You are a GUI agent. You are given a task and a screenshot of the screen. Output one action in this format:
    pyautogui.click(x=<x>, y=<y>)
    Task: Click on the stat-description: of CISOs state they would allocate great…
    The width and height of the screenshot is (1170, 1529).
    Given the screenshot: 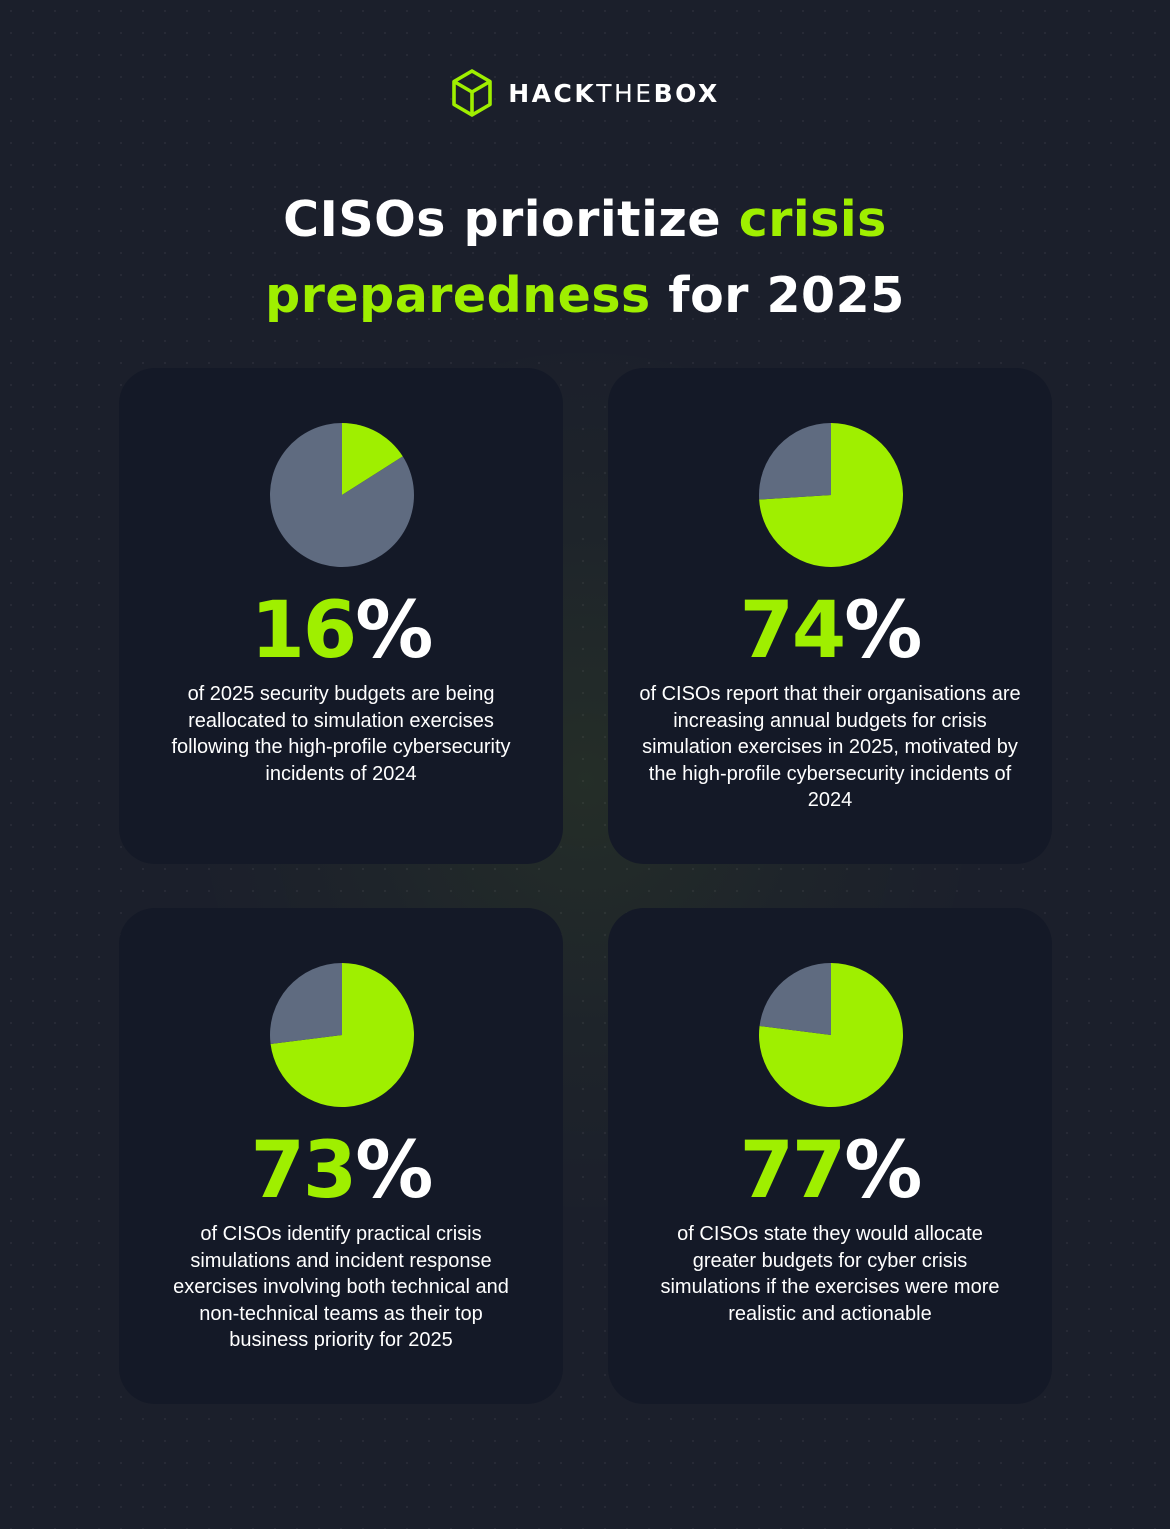 What is the action you would take?
    pyautogui.click(x=830, y=1274)
    